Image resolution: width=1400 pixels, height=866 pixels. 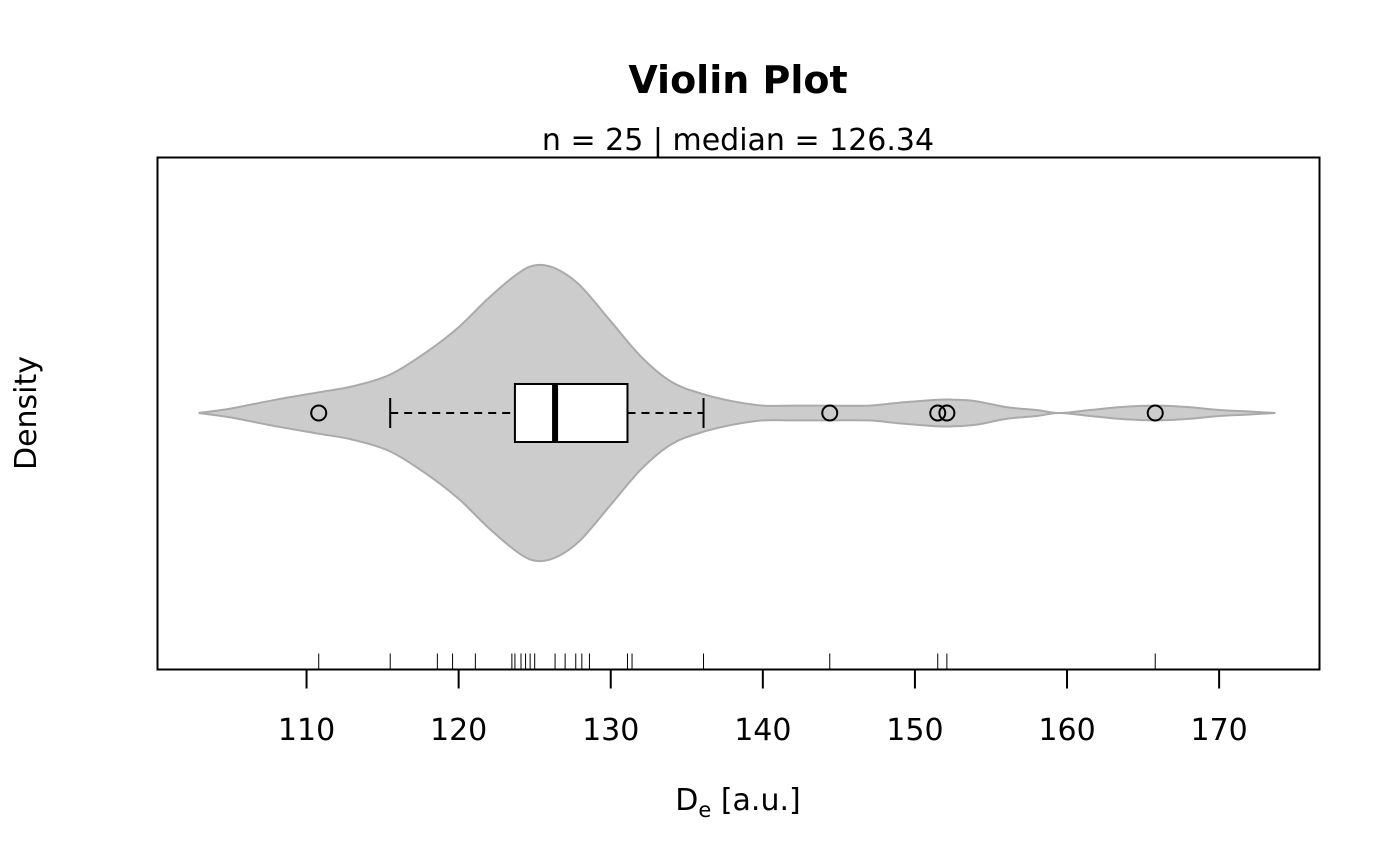 What do you see at coordinates (1218, 730) in the screenshot?
I see `x-tick-label: 170` at bounding box center [1218, 730].